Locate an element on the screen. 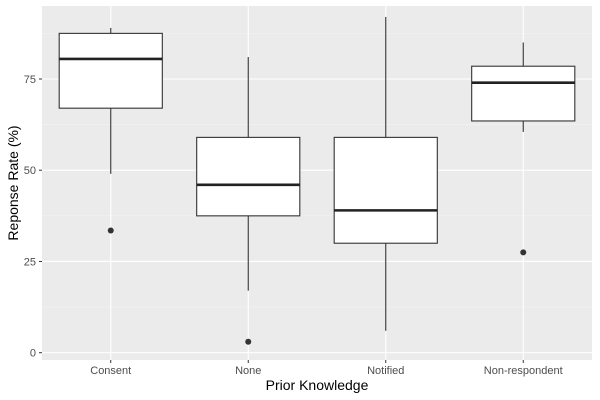  y-tick-label: 0 is located at coordinates (33, 354).